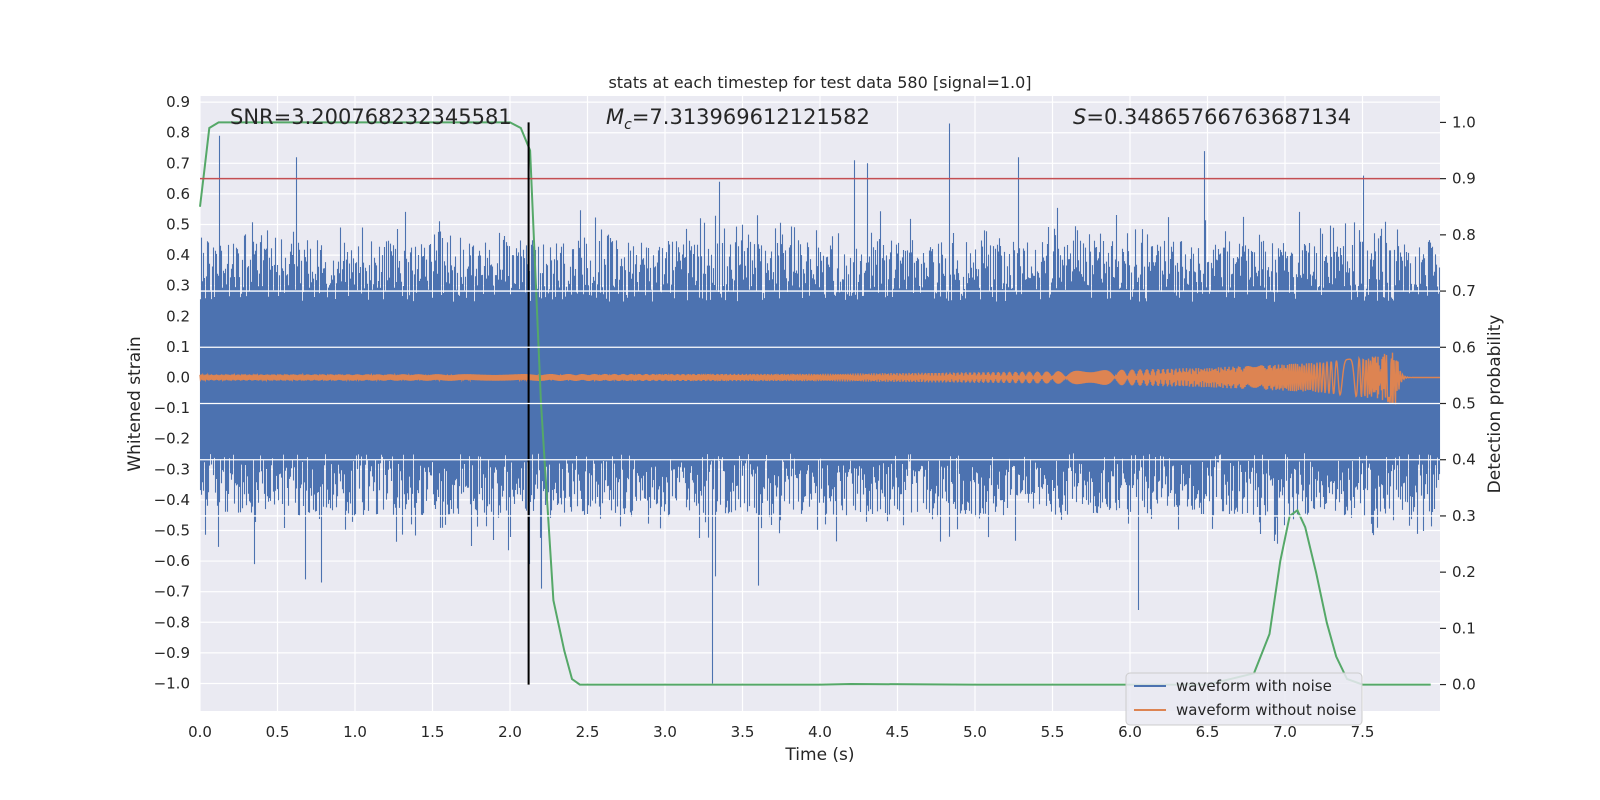  I want to click on x-tick-label: 7.5, so click(1363, 732).